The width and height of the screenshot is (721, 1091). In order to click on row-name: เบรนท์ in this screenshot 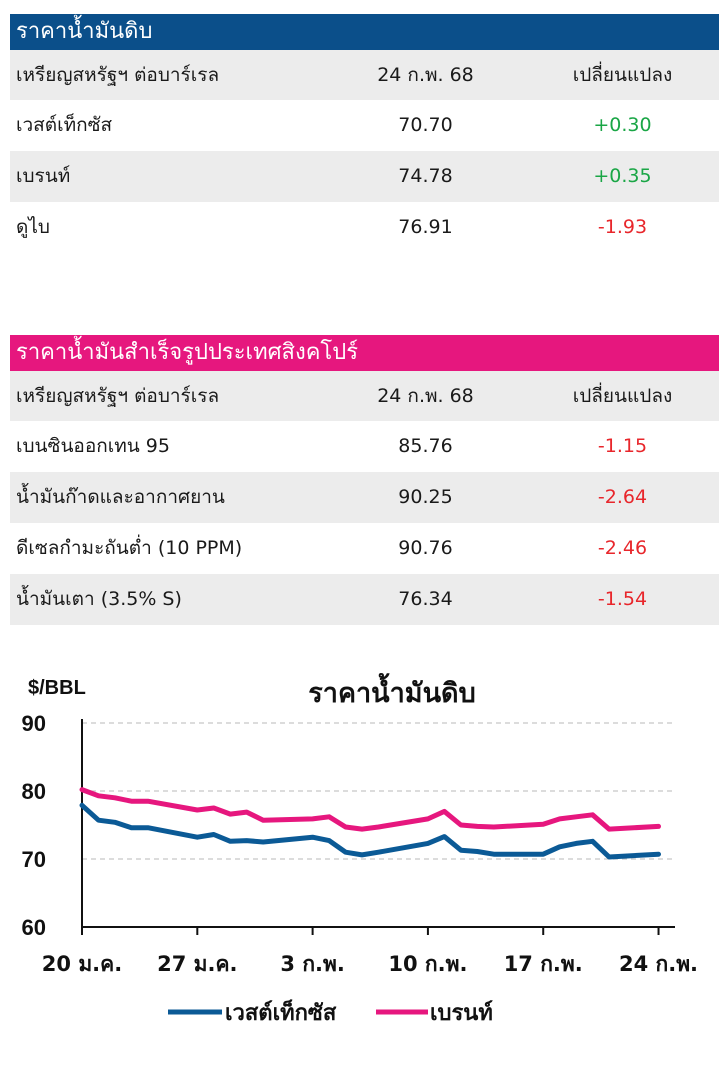, I will do `click(43, 176)`.